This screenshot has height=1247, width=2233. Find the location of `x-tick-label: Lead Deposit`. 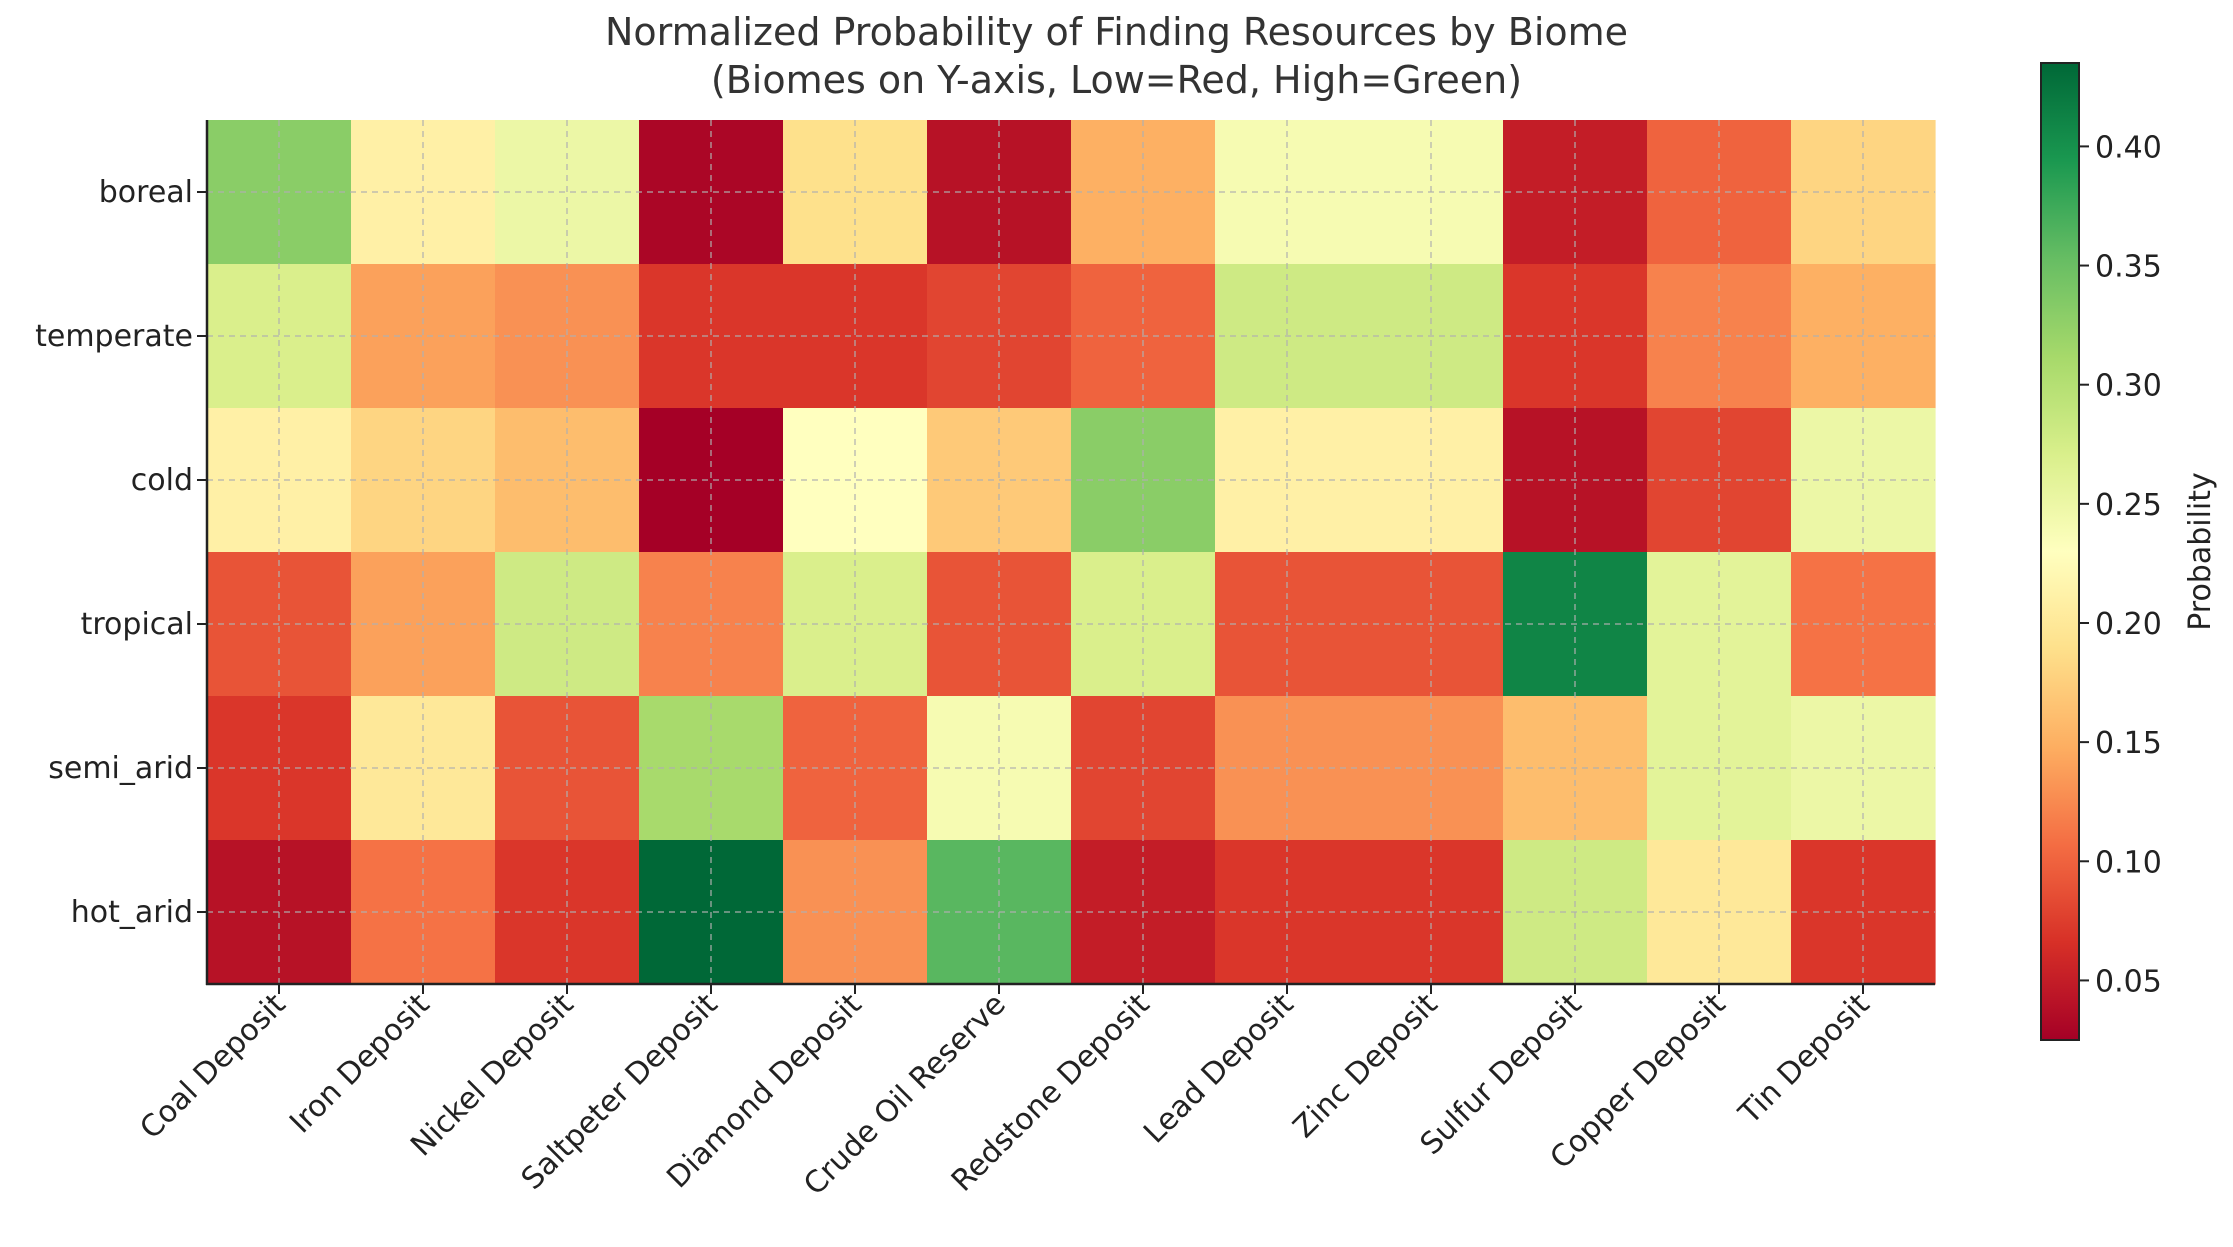

x-tick-label: Lead Deposit is located at coordinates (1219, 1069).